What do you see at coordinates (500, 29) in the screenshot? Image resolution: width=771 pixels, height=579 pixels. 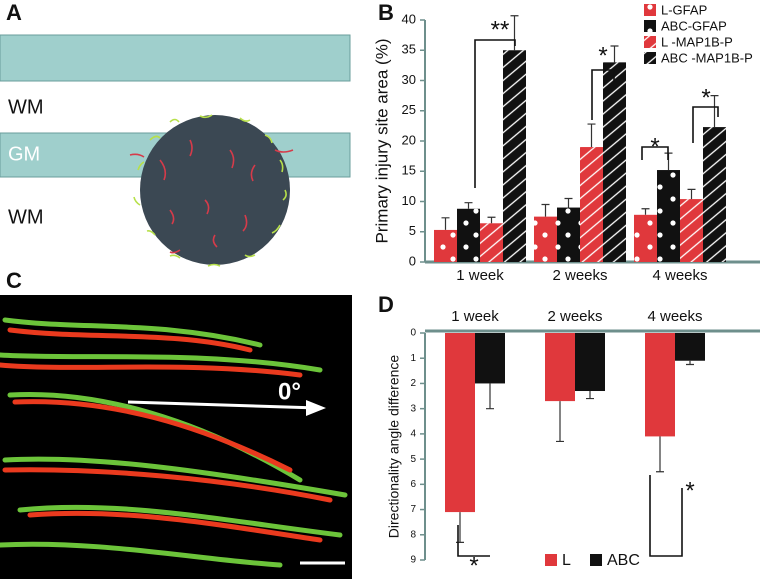 I see `significance-label: **` at bounding box center [500, 29].